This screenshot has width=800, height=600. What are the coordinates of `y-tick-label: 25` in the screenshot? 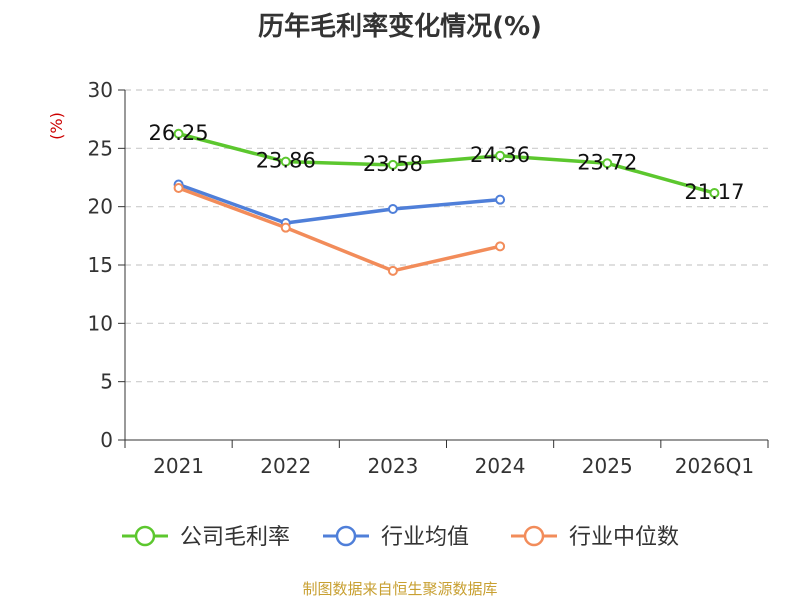 It's located at (100, 148).